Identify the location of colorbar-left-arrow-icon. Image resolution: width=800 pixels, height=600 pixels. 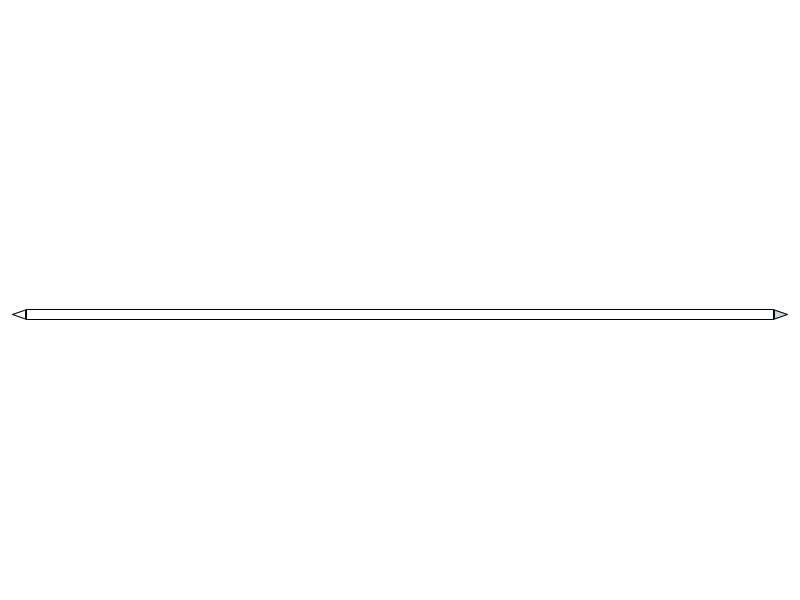
(19, 314).